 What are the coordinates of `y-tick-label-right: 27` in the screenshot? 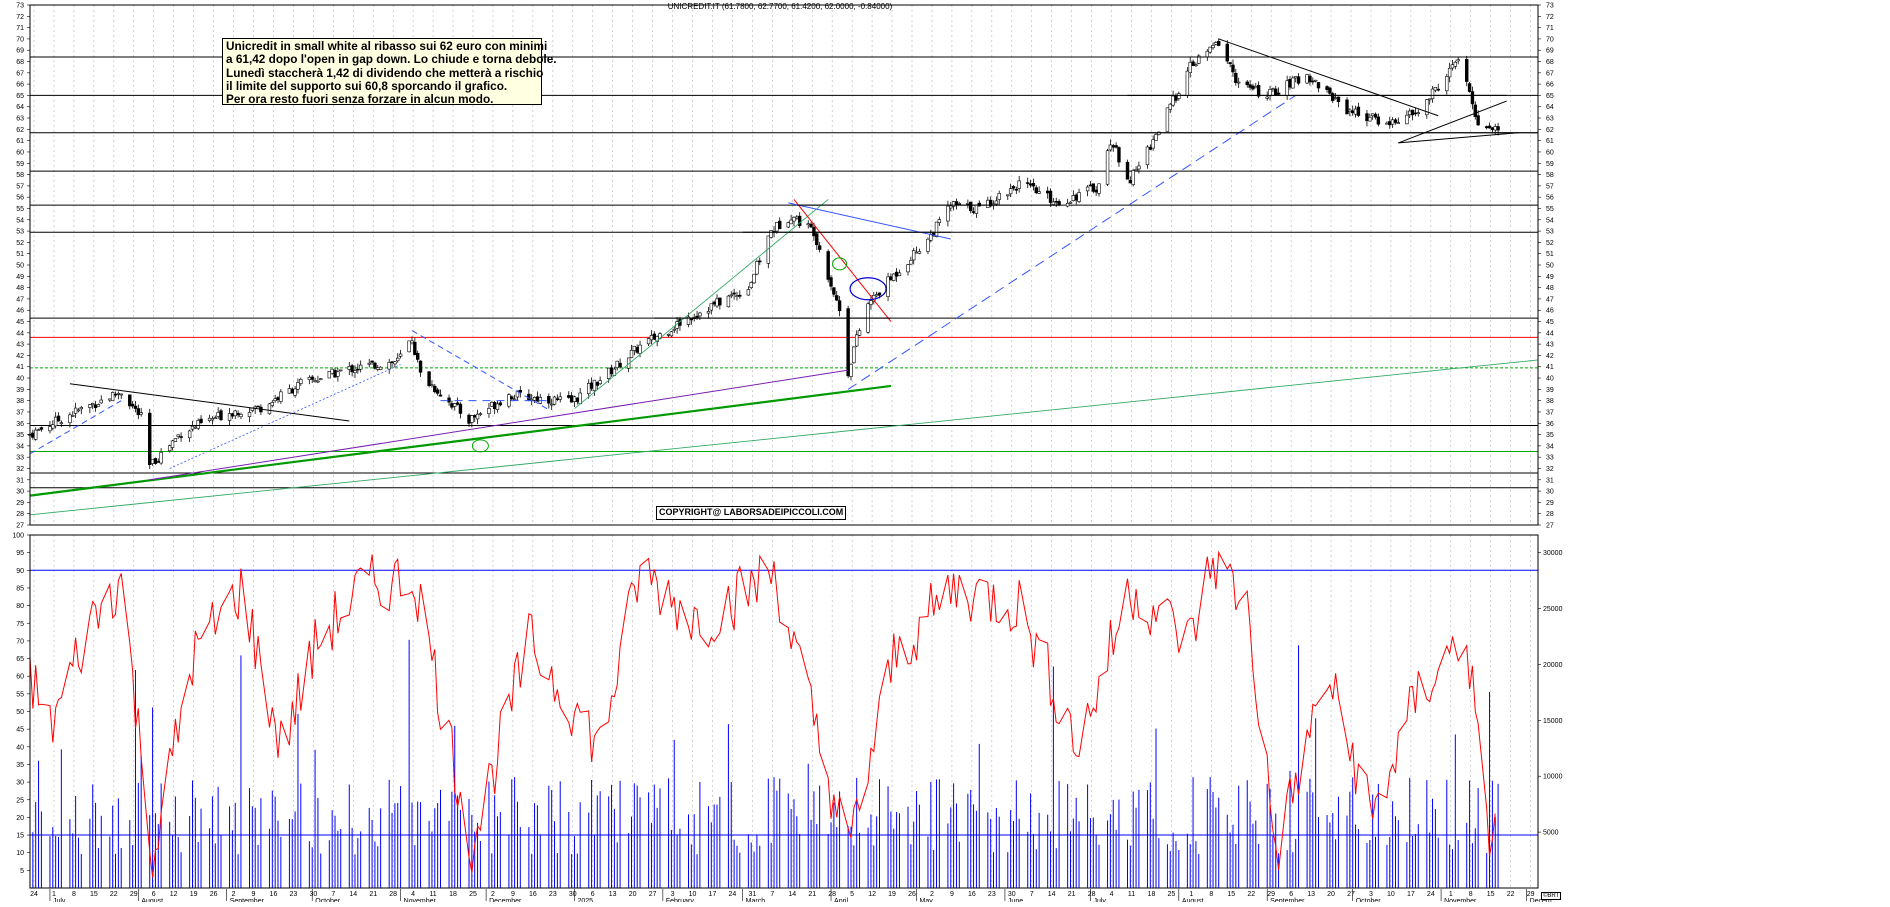 It's located at (1550, 526).